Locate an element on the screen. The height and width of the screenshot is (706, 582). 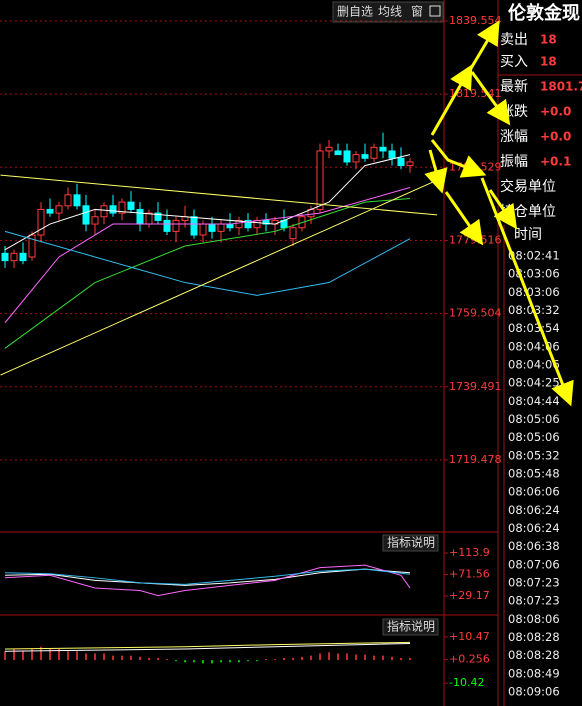
quote-value: 18 is located at coordinates (548, 62).